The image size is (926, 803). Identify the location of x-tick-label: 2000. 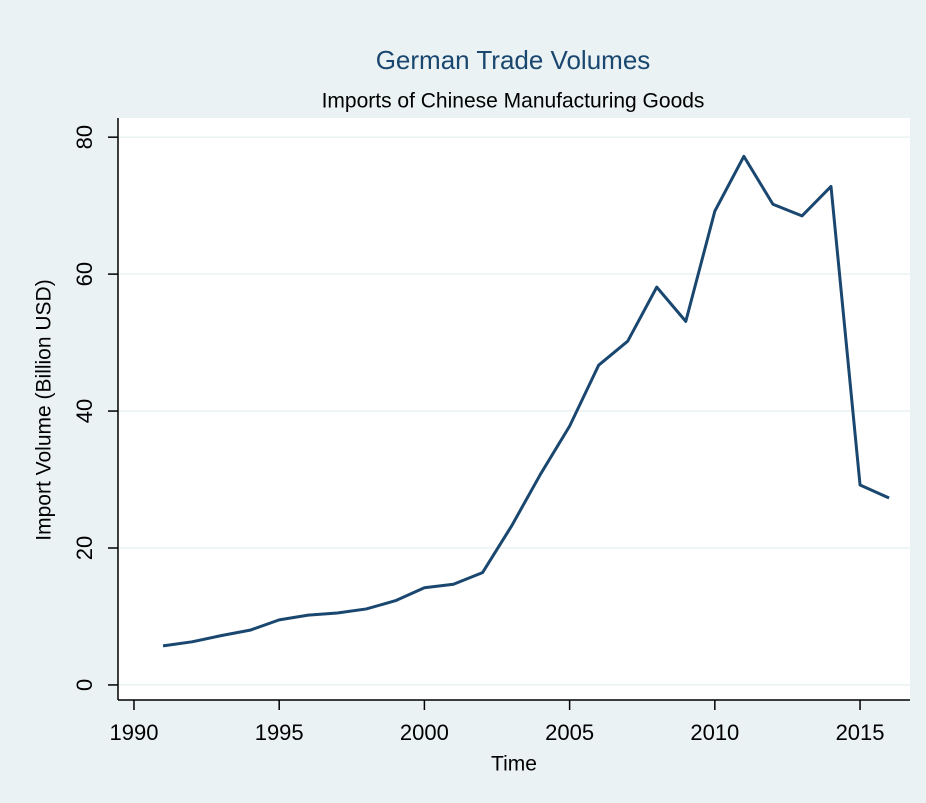
(424, 732).